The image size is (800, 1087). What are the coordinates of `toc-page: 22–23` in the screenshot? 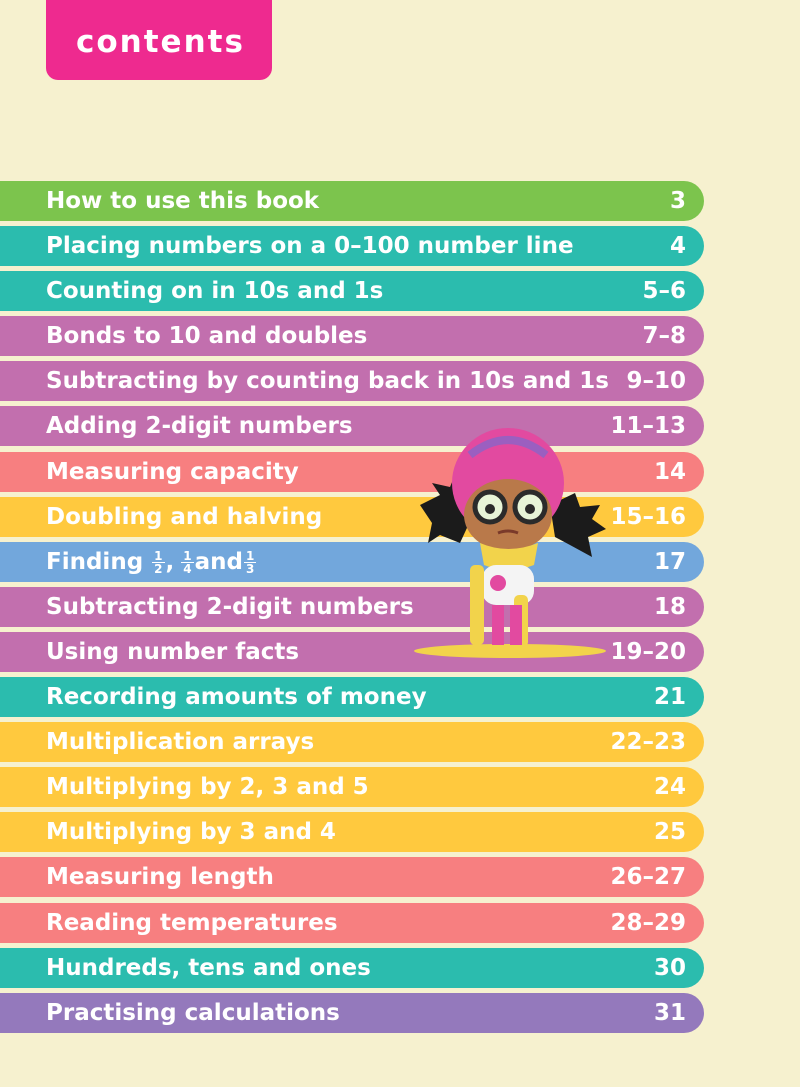 It's located at (648, 742).